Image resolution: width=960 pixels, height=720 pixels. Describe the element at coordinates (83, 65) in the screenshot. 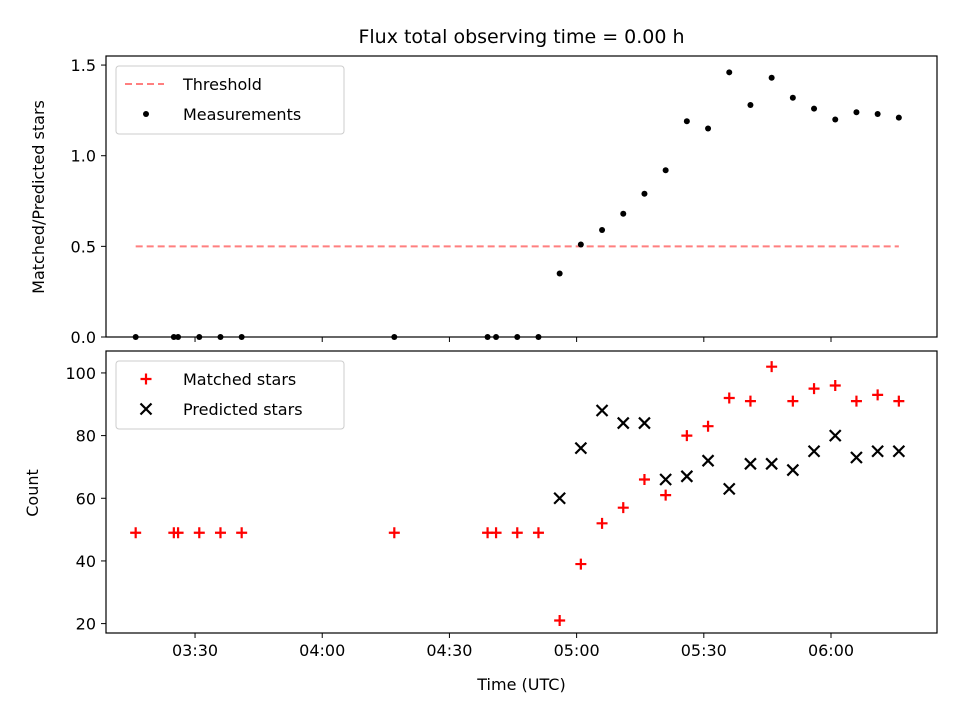

I see `top-y-tick-label: 1.5` at that location.